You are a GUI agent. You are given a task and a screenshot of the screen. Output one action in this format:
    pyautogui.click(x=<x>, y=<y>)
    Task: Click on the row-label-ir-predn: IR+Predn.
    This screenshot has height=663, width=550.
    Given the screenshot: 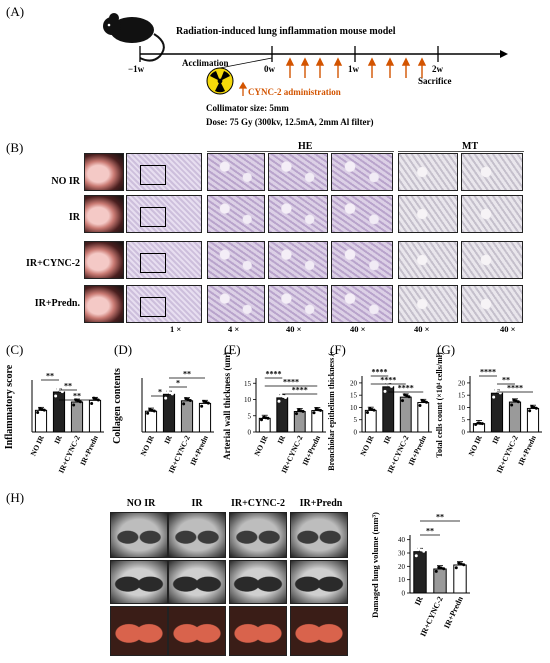 What is the action you would take?
    pyautogui.click(x=57, y=303)
    